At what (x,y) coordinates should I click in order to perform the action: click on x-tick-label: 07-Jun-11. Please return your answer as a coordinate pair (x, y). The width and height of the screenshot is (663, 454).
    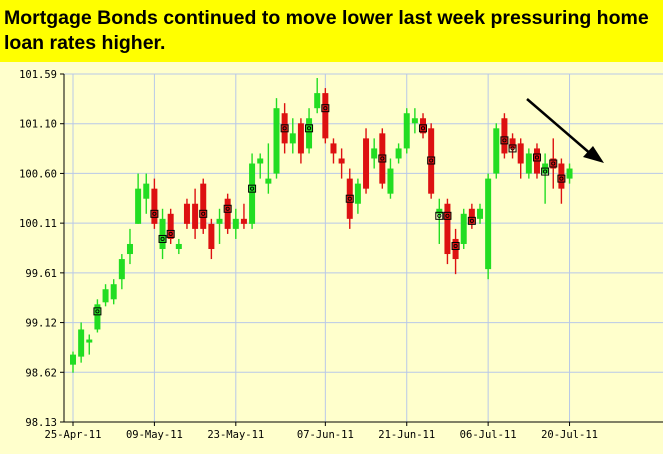
    Looking at the image, I should click on (325, 435).